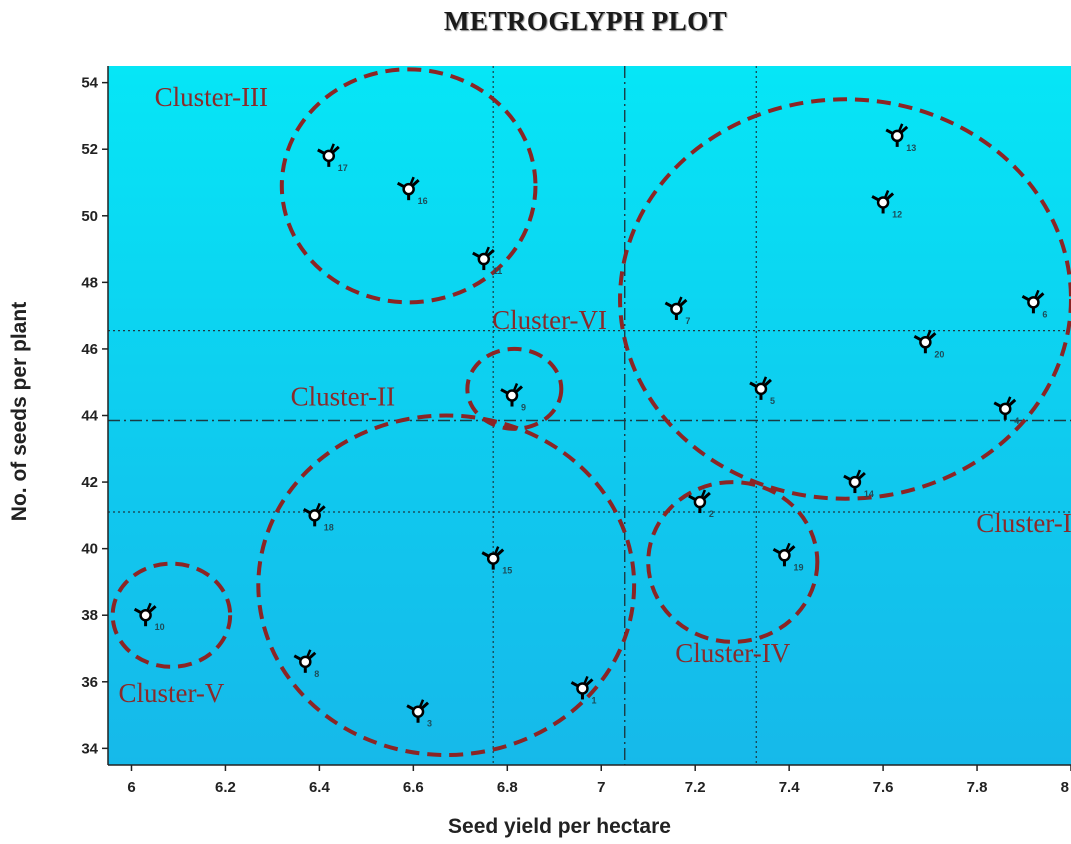  What do you see at coordinates (507, 787) in the screenshot?
I see `x-tick-label: 6.8` at bounding box center [507, 787].